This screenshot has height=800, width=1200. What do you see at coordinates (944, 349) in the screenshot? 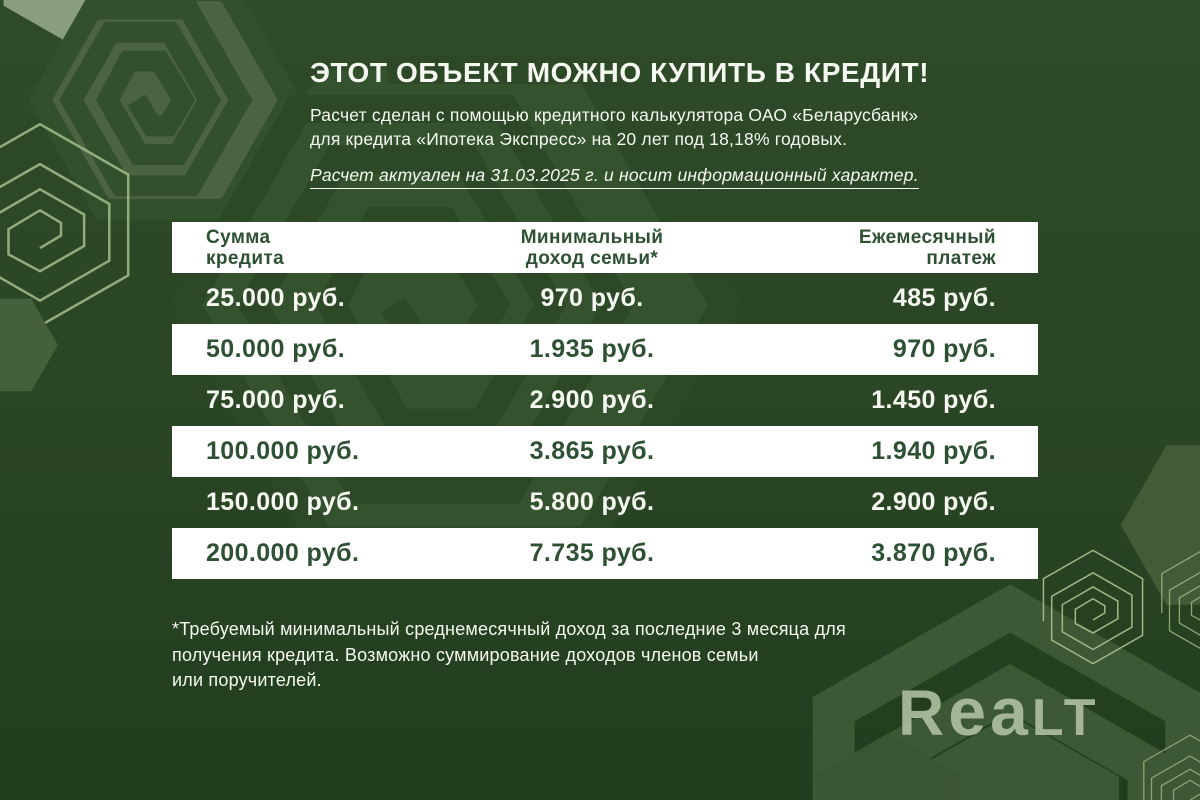
I see `monthly-payment-value: 970 руб.` at bounding box center [944, 349].